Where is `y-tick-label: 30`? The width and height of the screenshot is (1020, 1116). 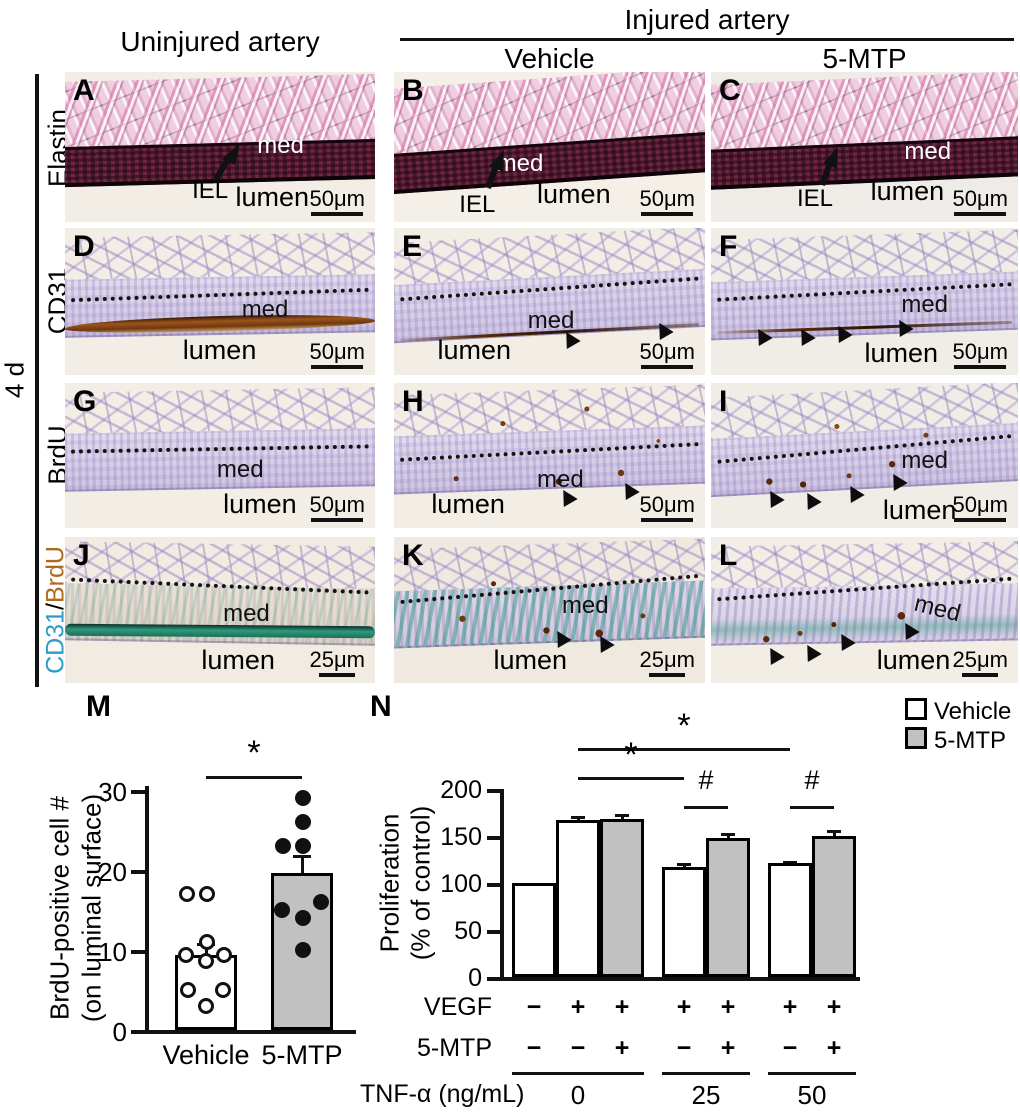 y-tick-label: 30 is located at coordinates (112, 792).